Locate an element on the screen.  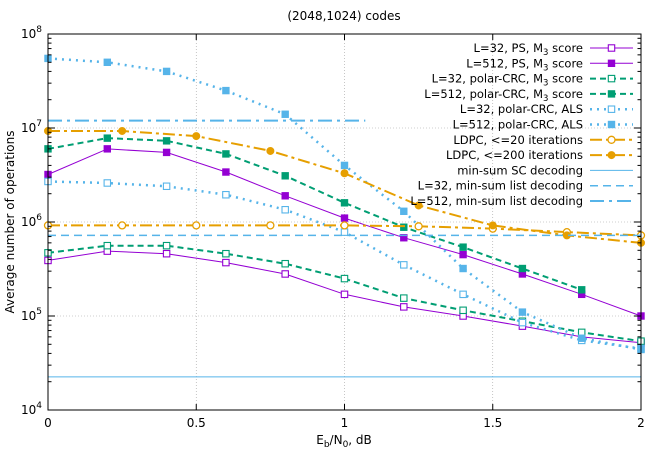
y-tick-label: 10⁷ is located at coordinates (31, 127).